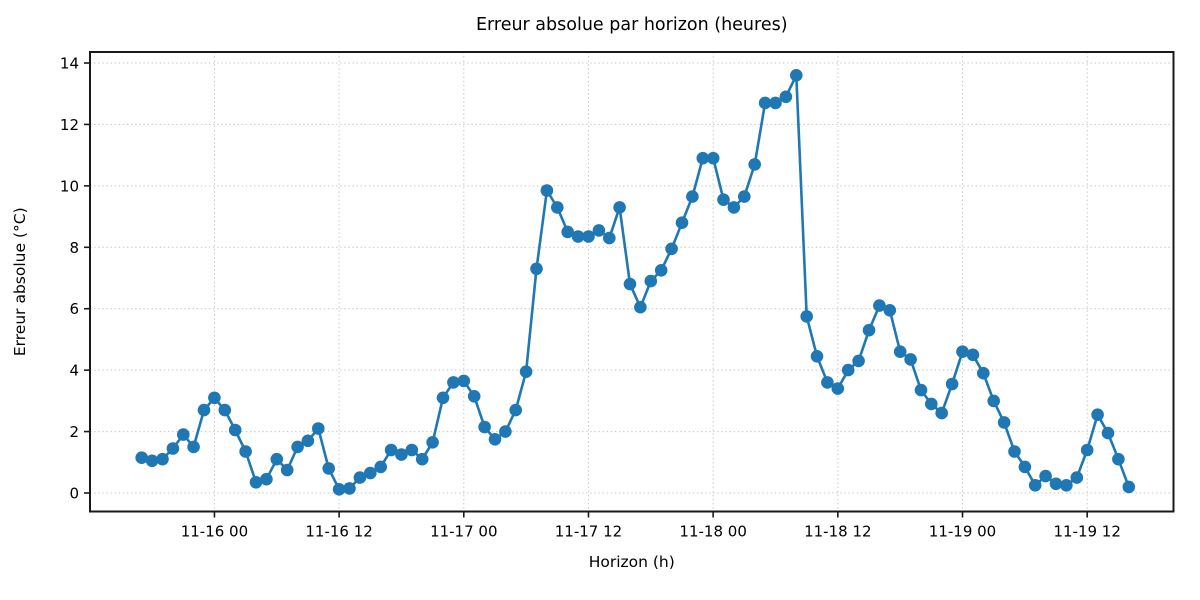 The height and width of the screenshot is (600, 1200). Describe the element at coordinates (214, 532) in the screenshot. I see `x-tick-label: 11-16 00` at that location.